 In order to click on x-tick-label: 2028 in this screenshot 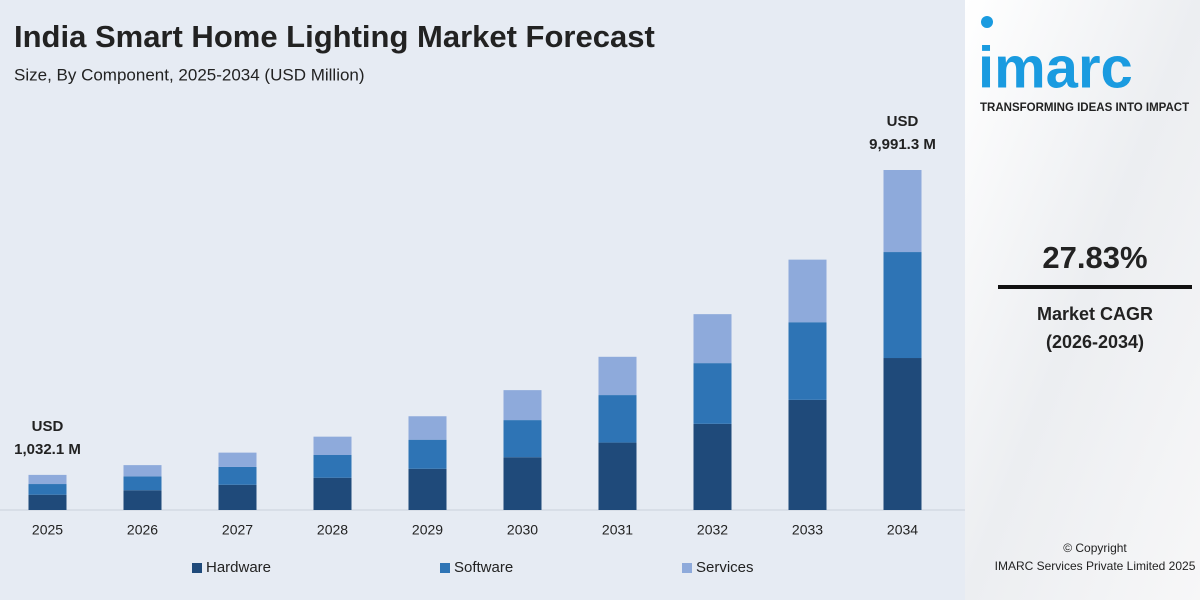, I will do `click(332, 530)`.